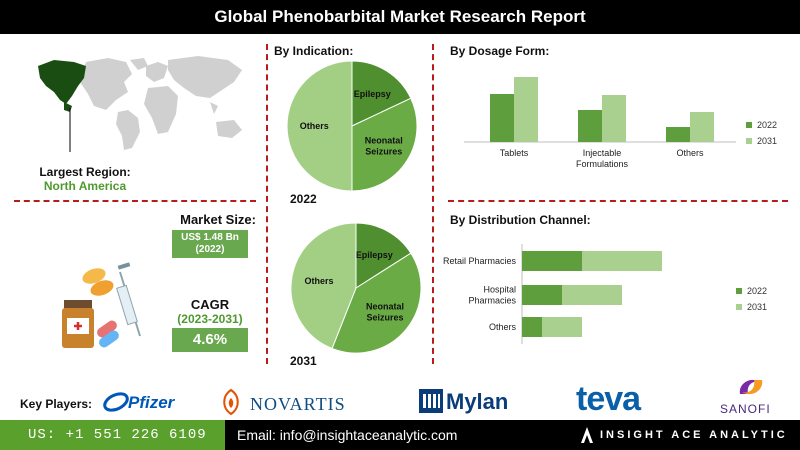 The width and height of the screenshot is (800, 450). What do you see at coordinates (210, 340) in the screenshot?
I see `cagr-value: 4.6%` at bounding box center [210, 340].